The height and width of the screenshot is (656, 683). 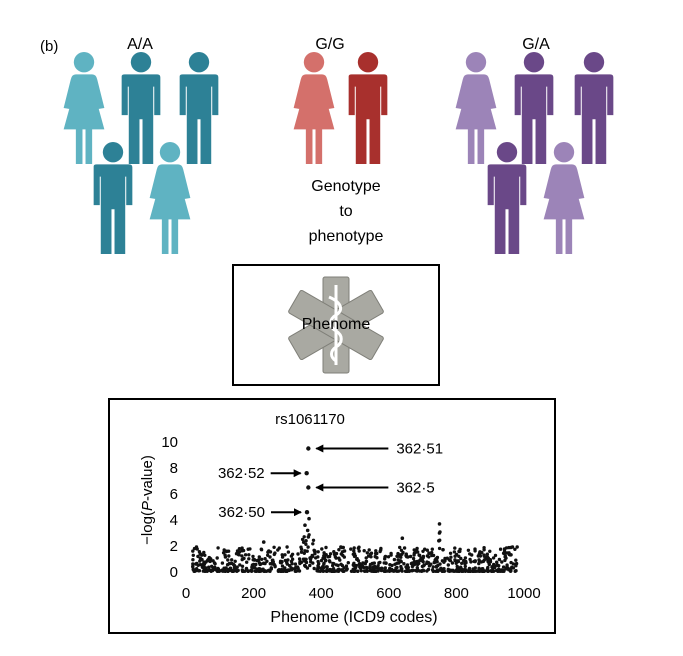 I want to click on caption-line: phenotype, so click(x=346, y=236).